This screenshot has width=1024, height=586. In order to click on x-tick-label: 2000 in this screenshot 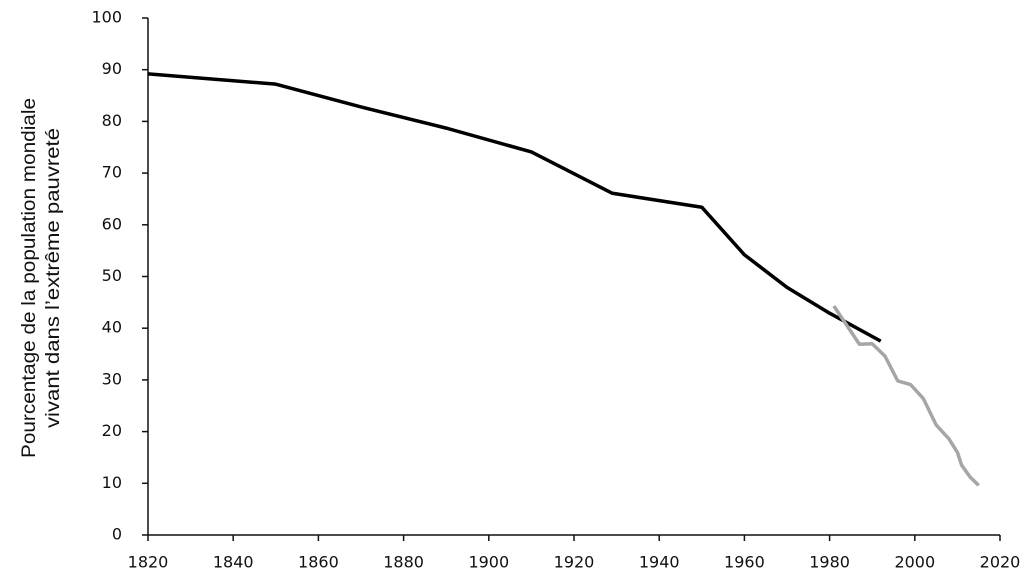, I will do `click(914, 562)`.